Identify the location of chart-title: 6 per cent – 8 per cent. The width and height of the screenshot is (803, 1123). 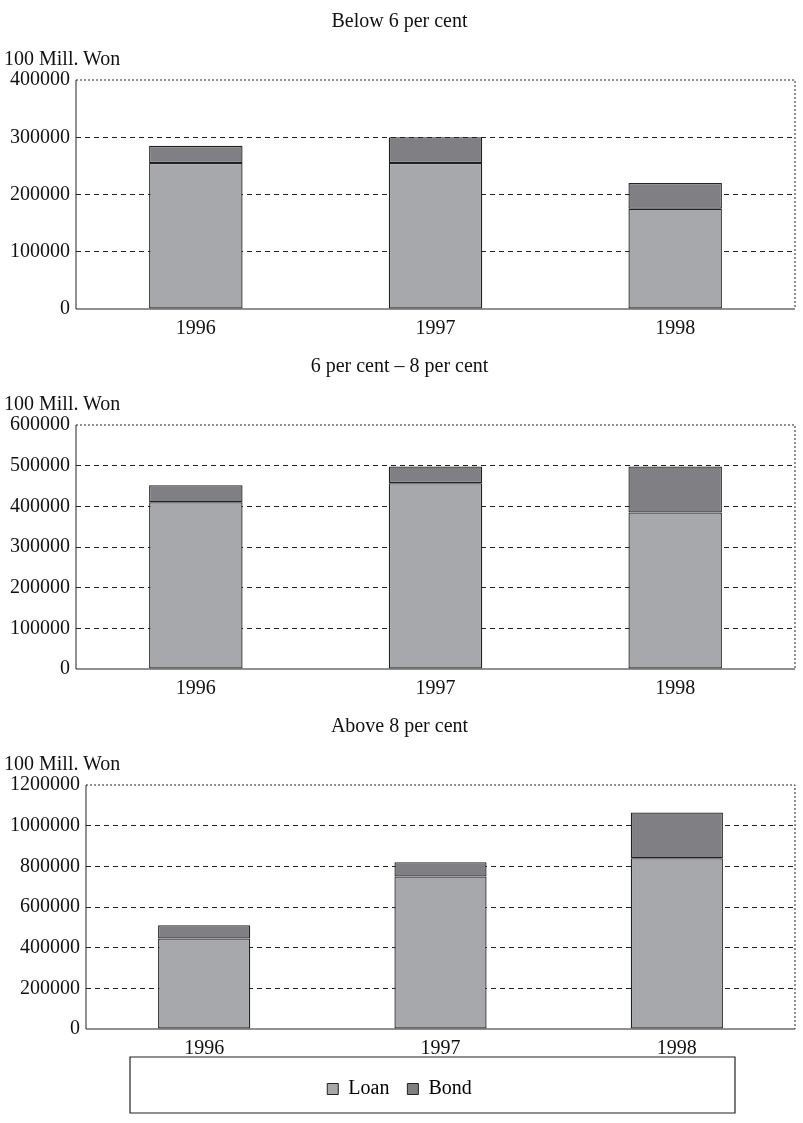
(399, 366).